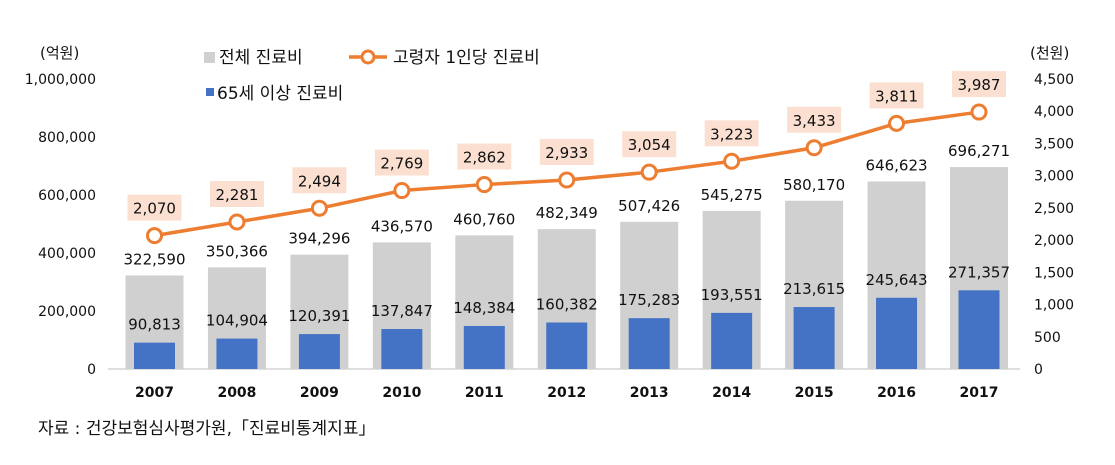 The height and width of the screenshot is (465, 1115). Describe the element at coordinates (1054, 177) in the screenshot. I see `y-right-tick-label: 3,000` at that location.